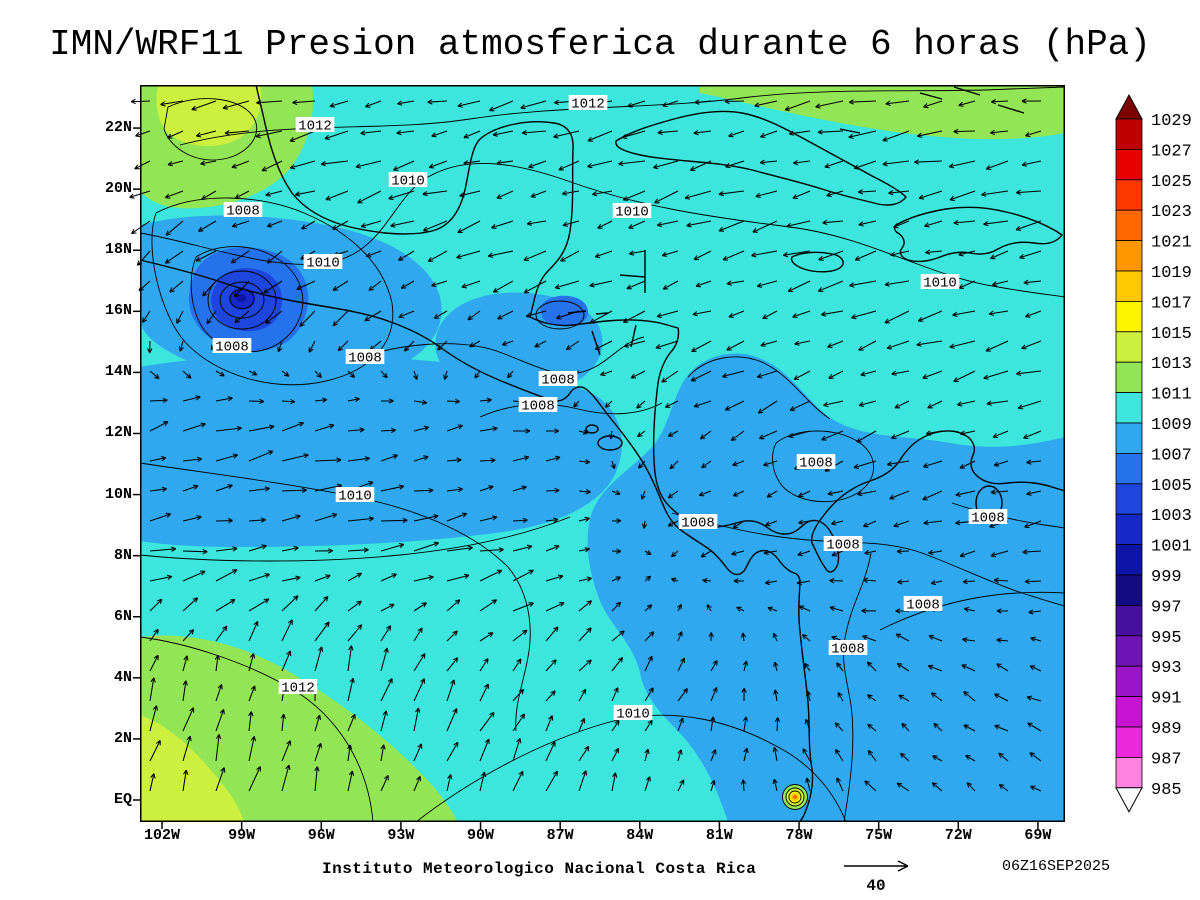 This screenshot has height=900, width=1200. I want to click on colorbar-label: 1009, so click(1171, 425).